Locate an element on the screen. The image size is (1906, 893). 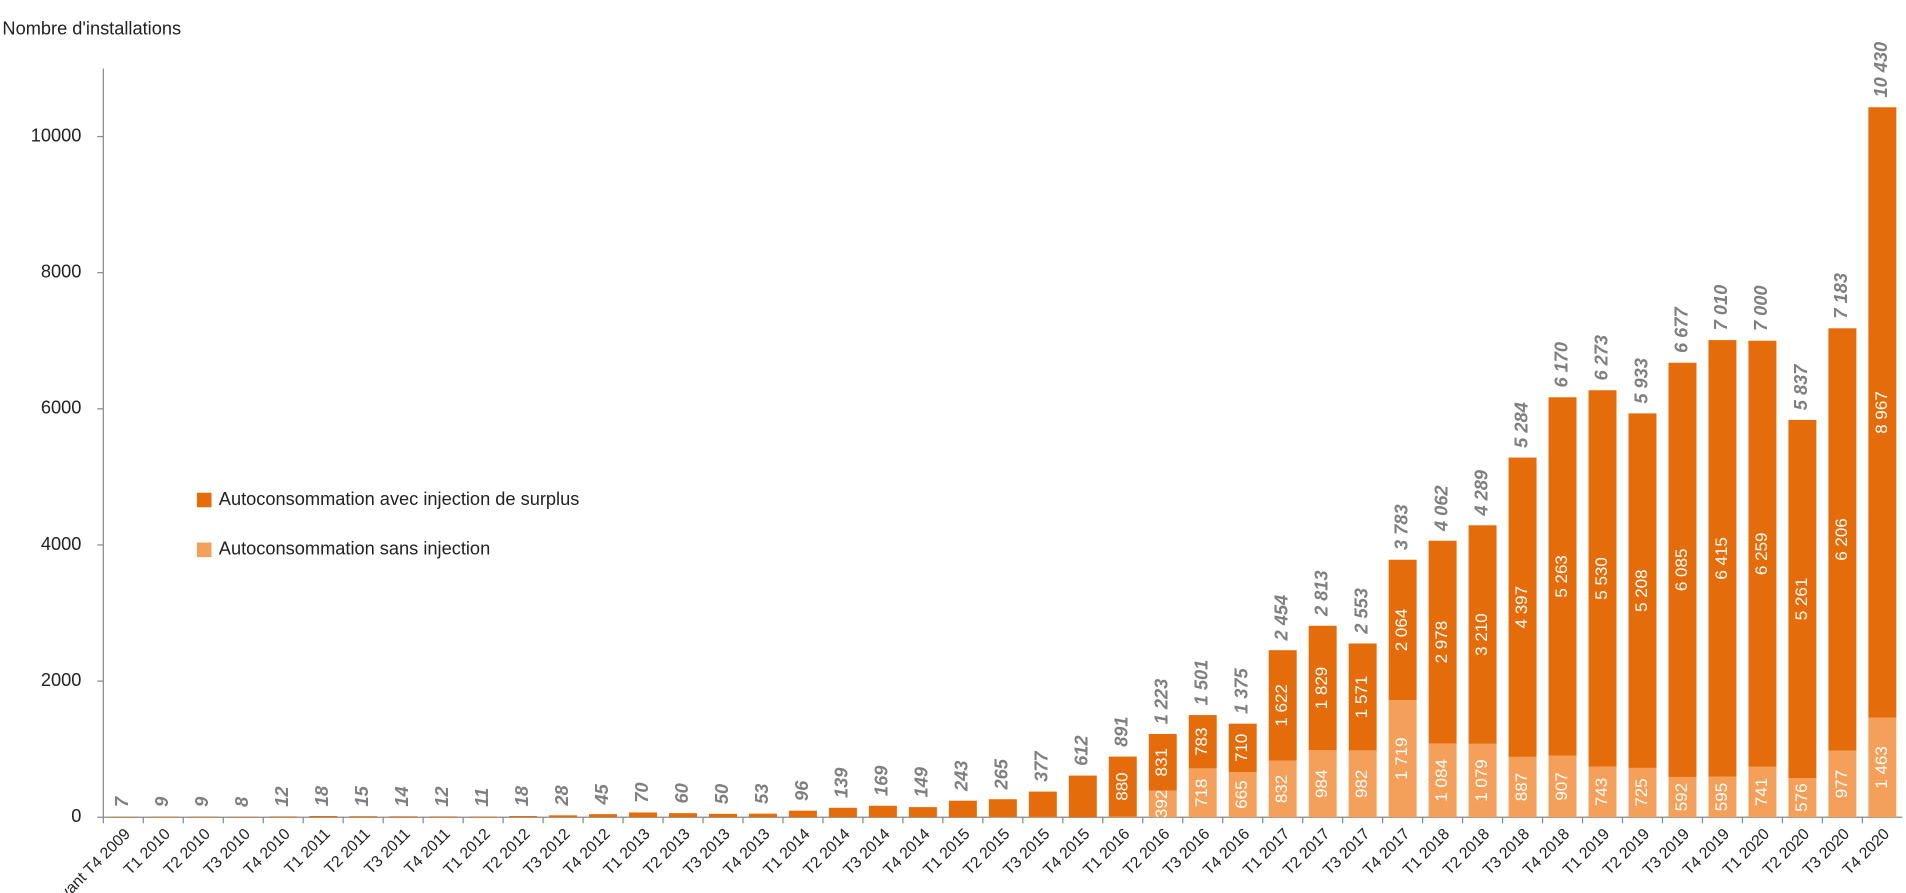
total-label: 2 553 is located at coordinates (1360, 611).